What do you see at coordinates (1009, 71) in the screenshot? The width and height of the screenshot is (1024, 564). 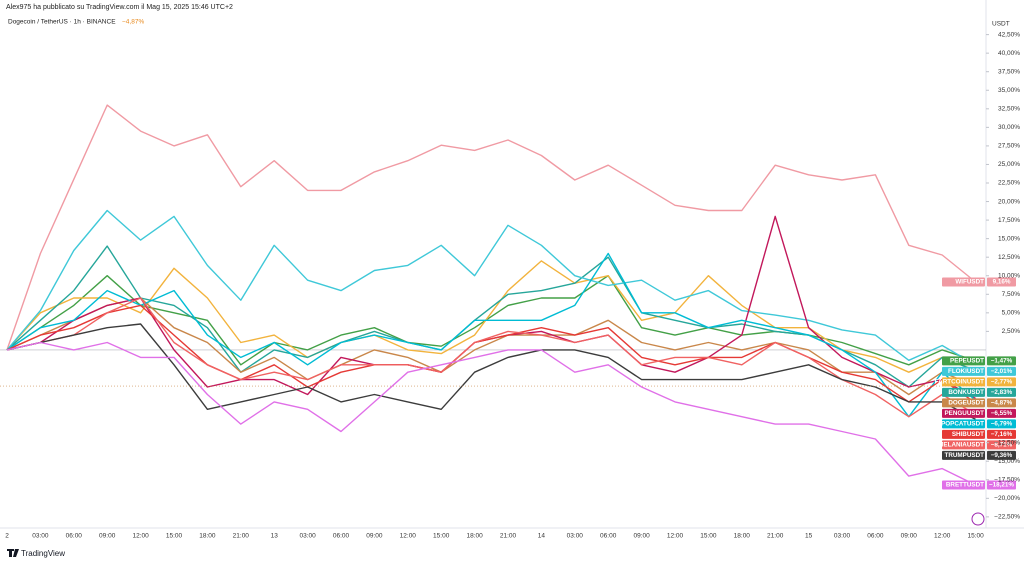 I see `y-tick-label: 37,50%` at bounding box center [1009, 71].